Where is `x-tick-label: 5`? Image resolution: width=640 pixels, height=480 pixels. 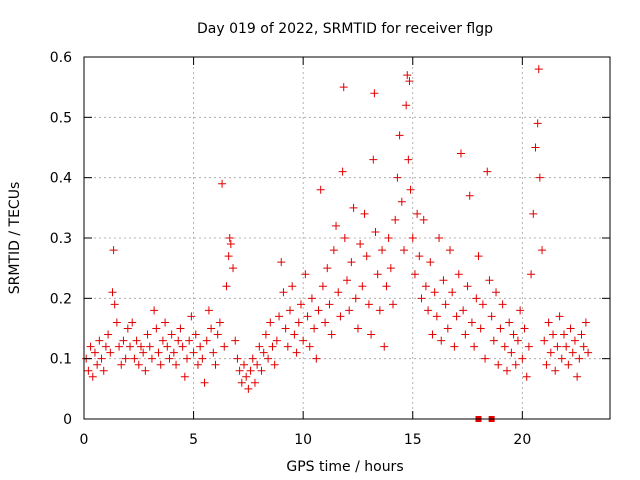 x-tick-label: 5 is located at coordinates (193, 440).